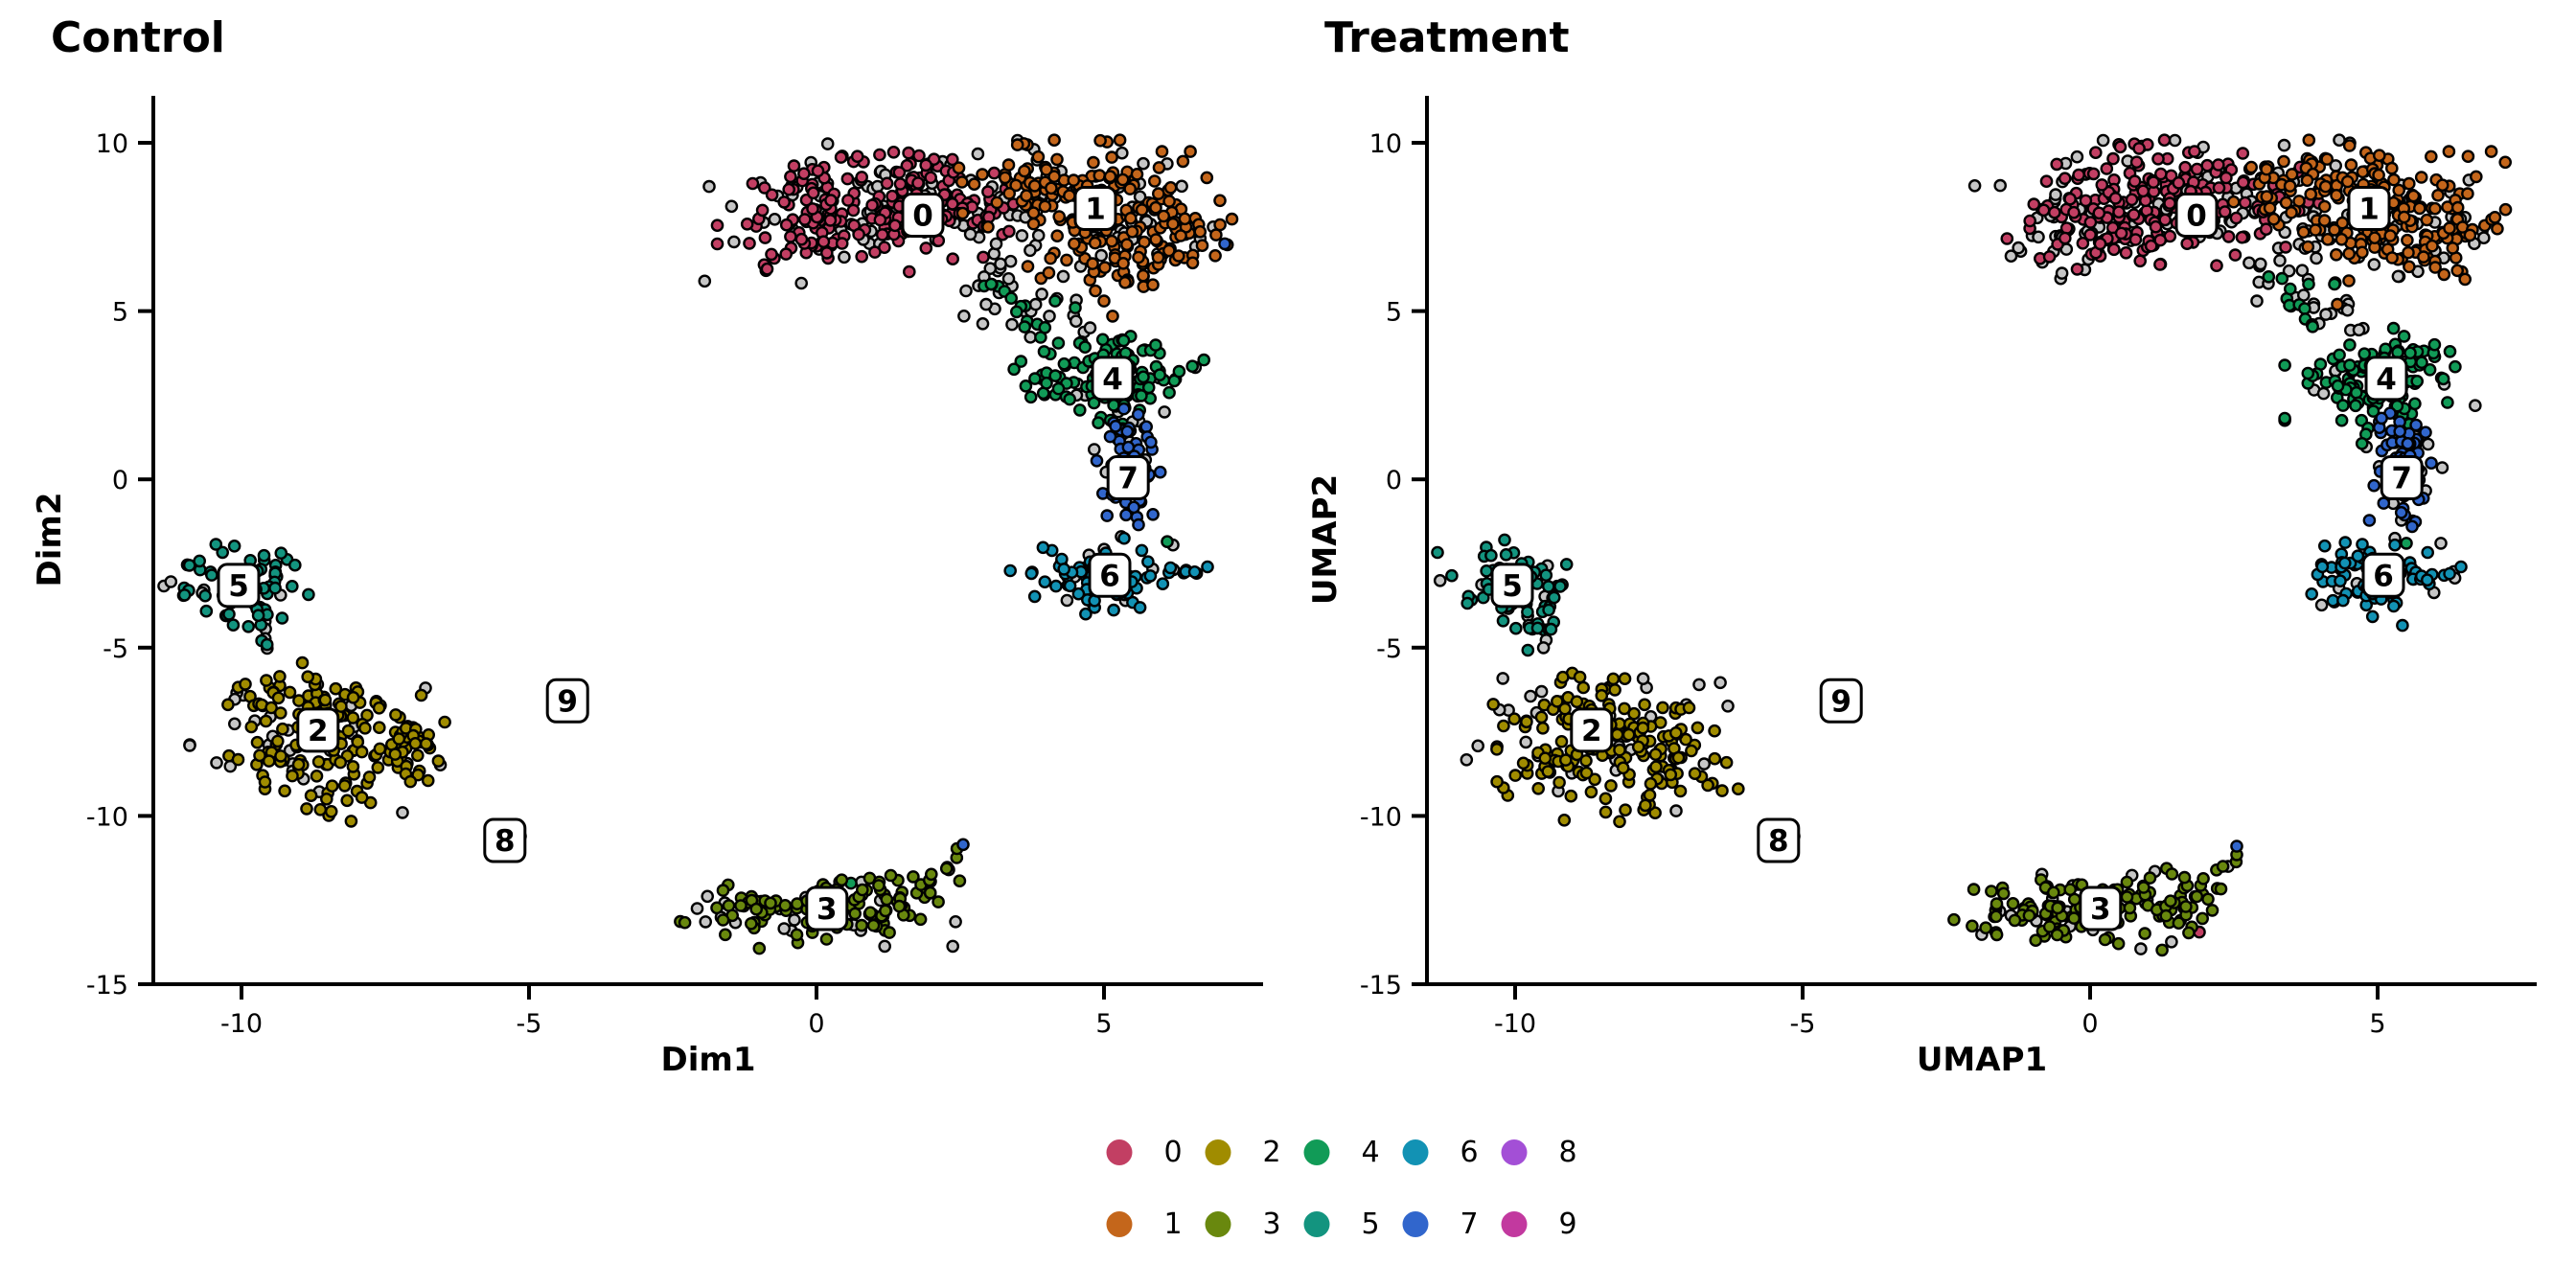 The height and width of the screenshot is (1288, 2576). I want to click on legend-entry-9: 9, so click(1550, 1224).